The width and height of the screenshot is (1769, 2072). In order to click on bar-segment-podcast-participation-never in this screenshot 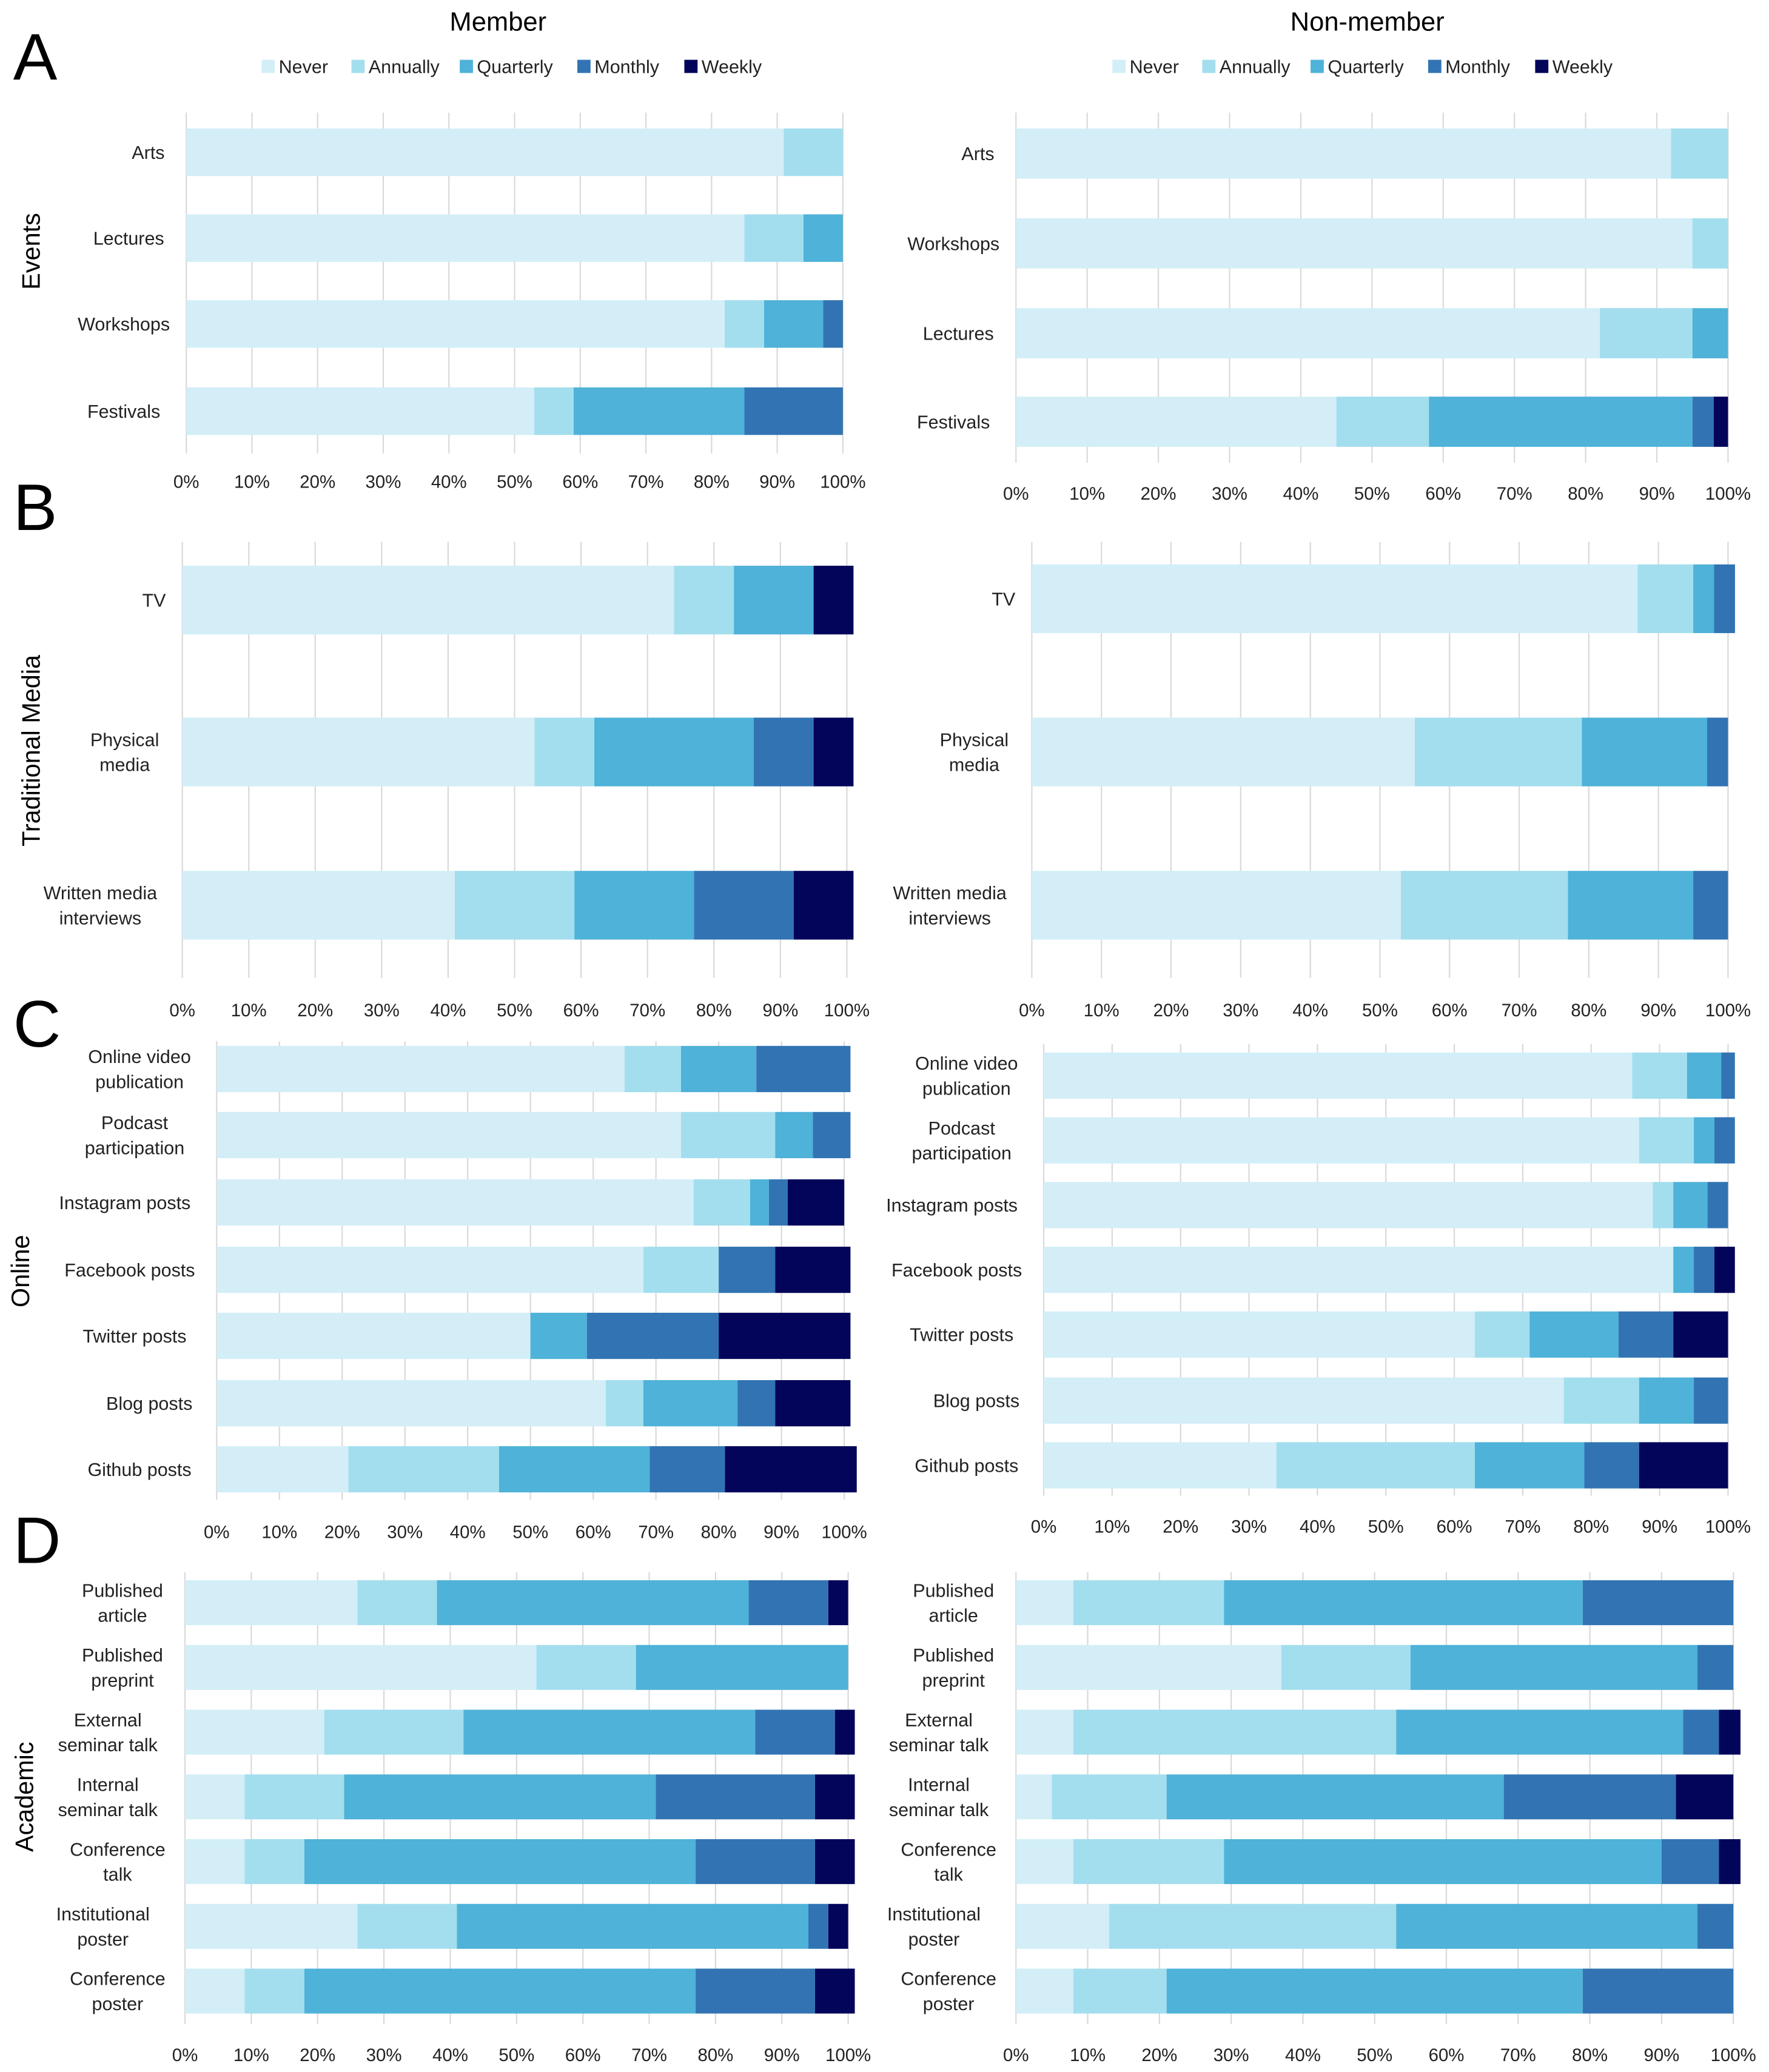, I will do `click(449, 1135)`.